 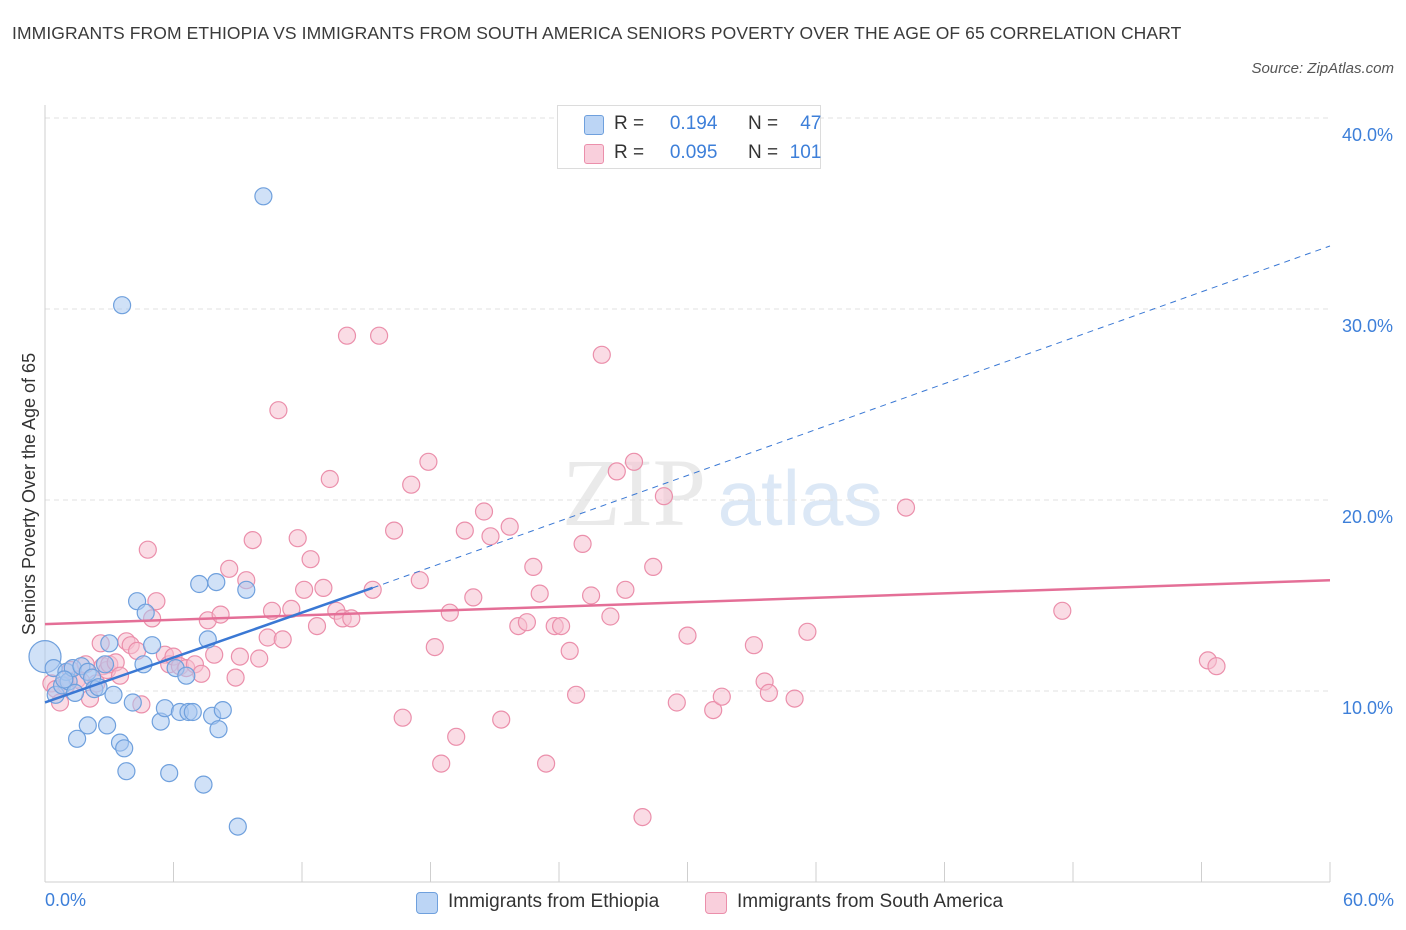 What do you see at coordinates (66, 900) in the screenshot?
I see `x-tick-label-min: 0.0%` at bounding box center [66, 900].